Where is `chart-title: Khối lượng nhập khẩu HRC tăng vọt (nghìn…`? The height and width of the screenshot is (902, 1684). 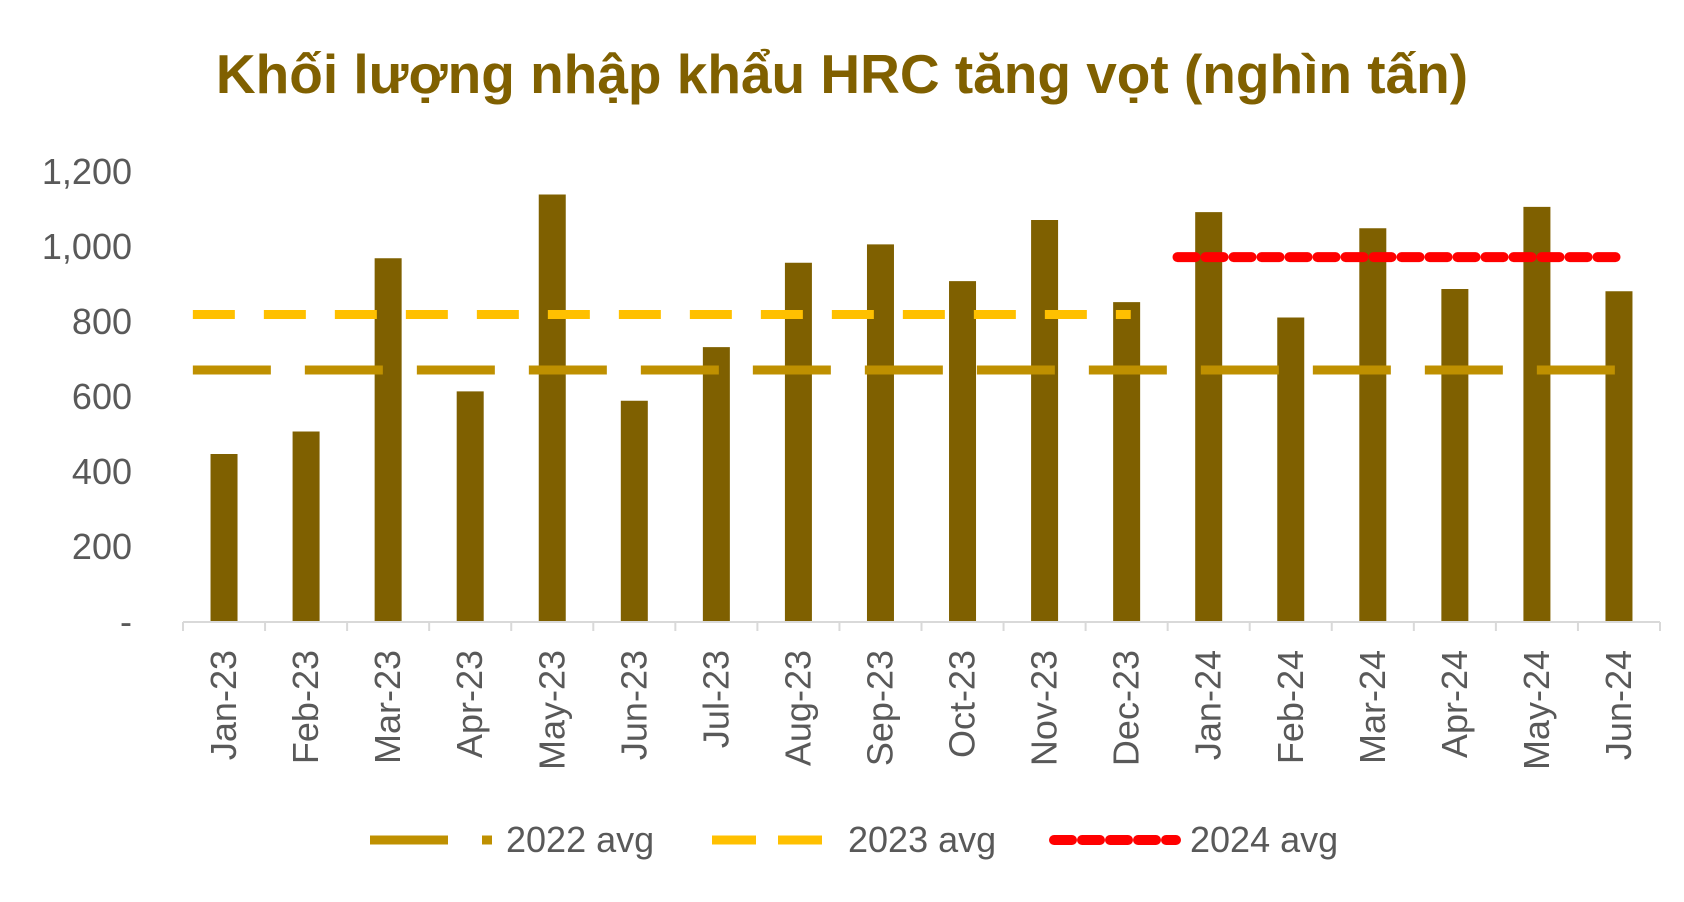 chart-title: Khối lượng nhập khẩu HRC tăng vọt (nghìn… is located at coordinates (842, 74).